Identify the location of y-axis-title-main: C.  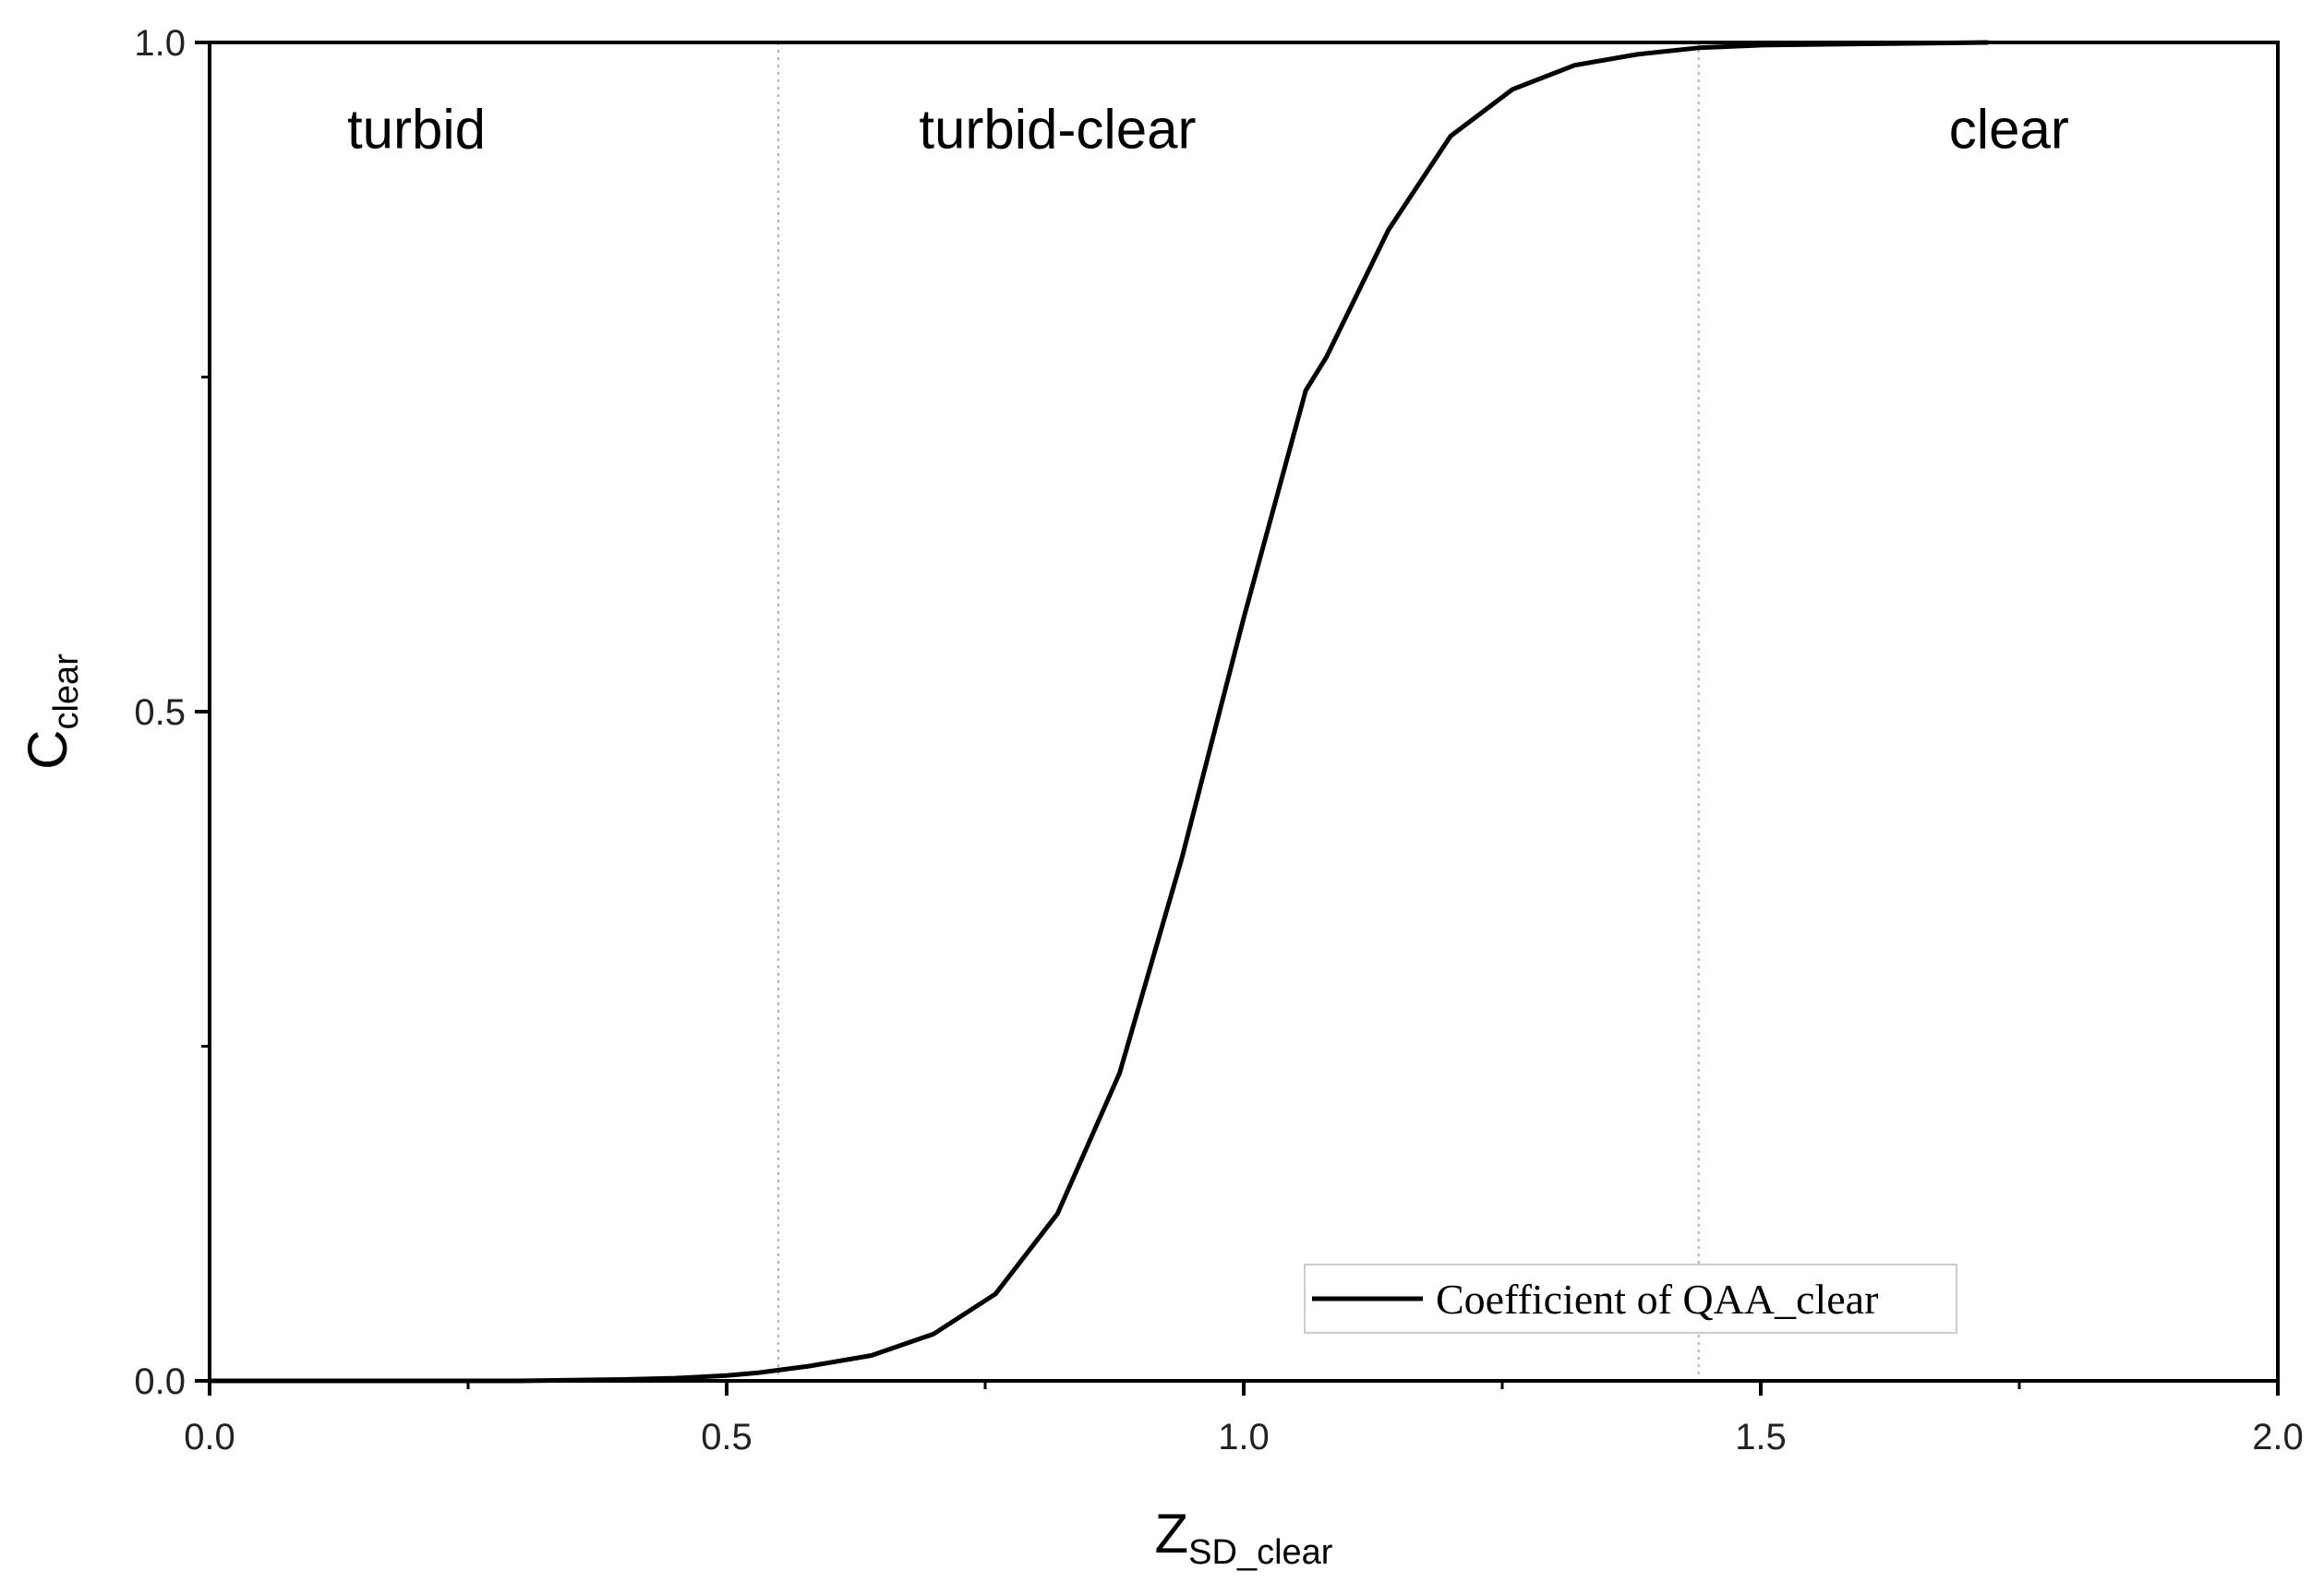
(47, 750).